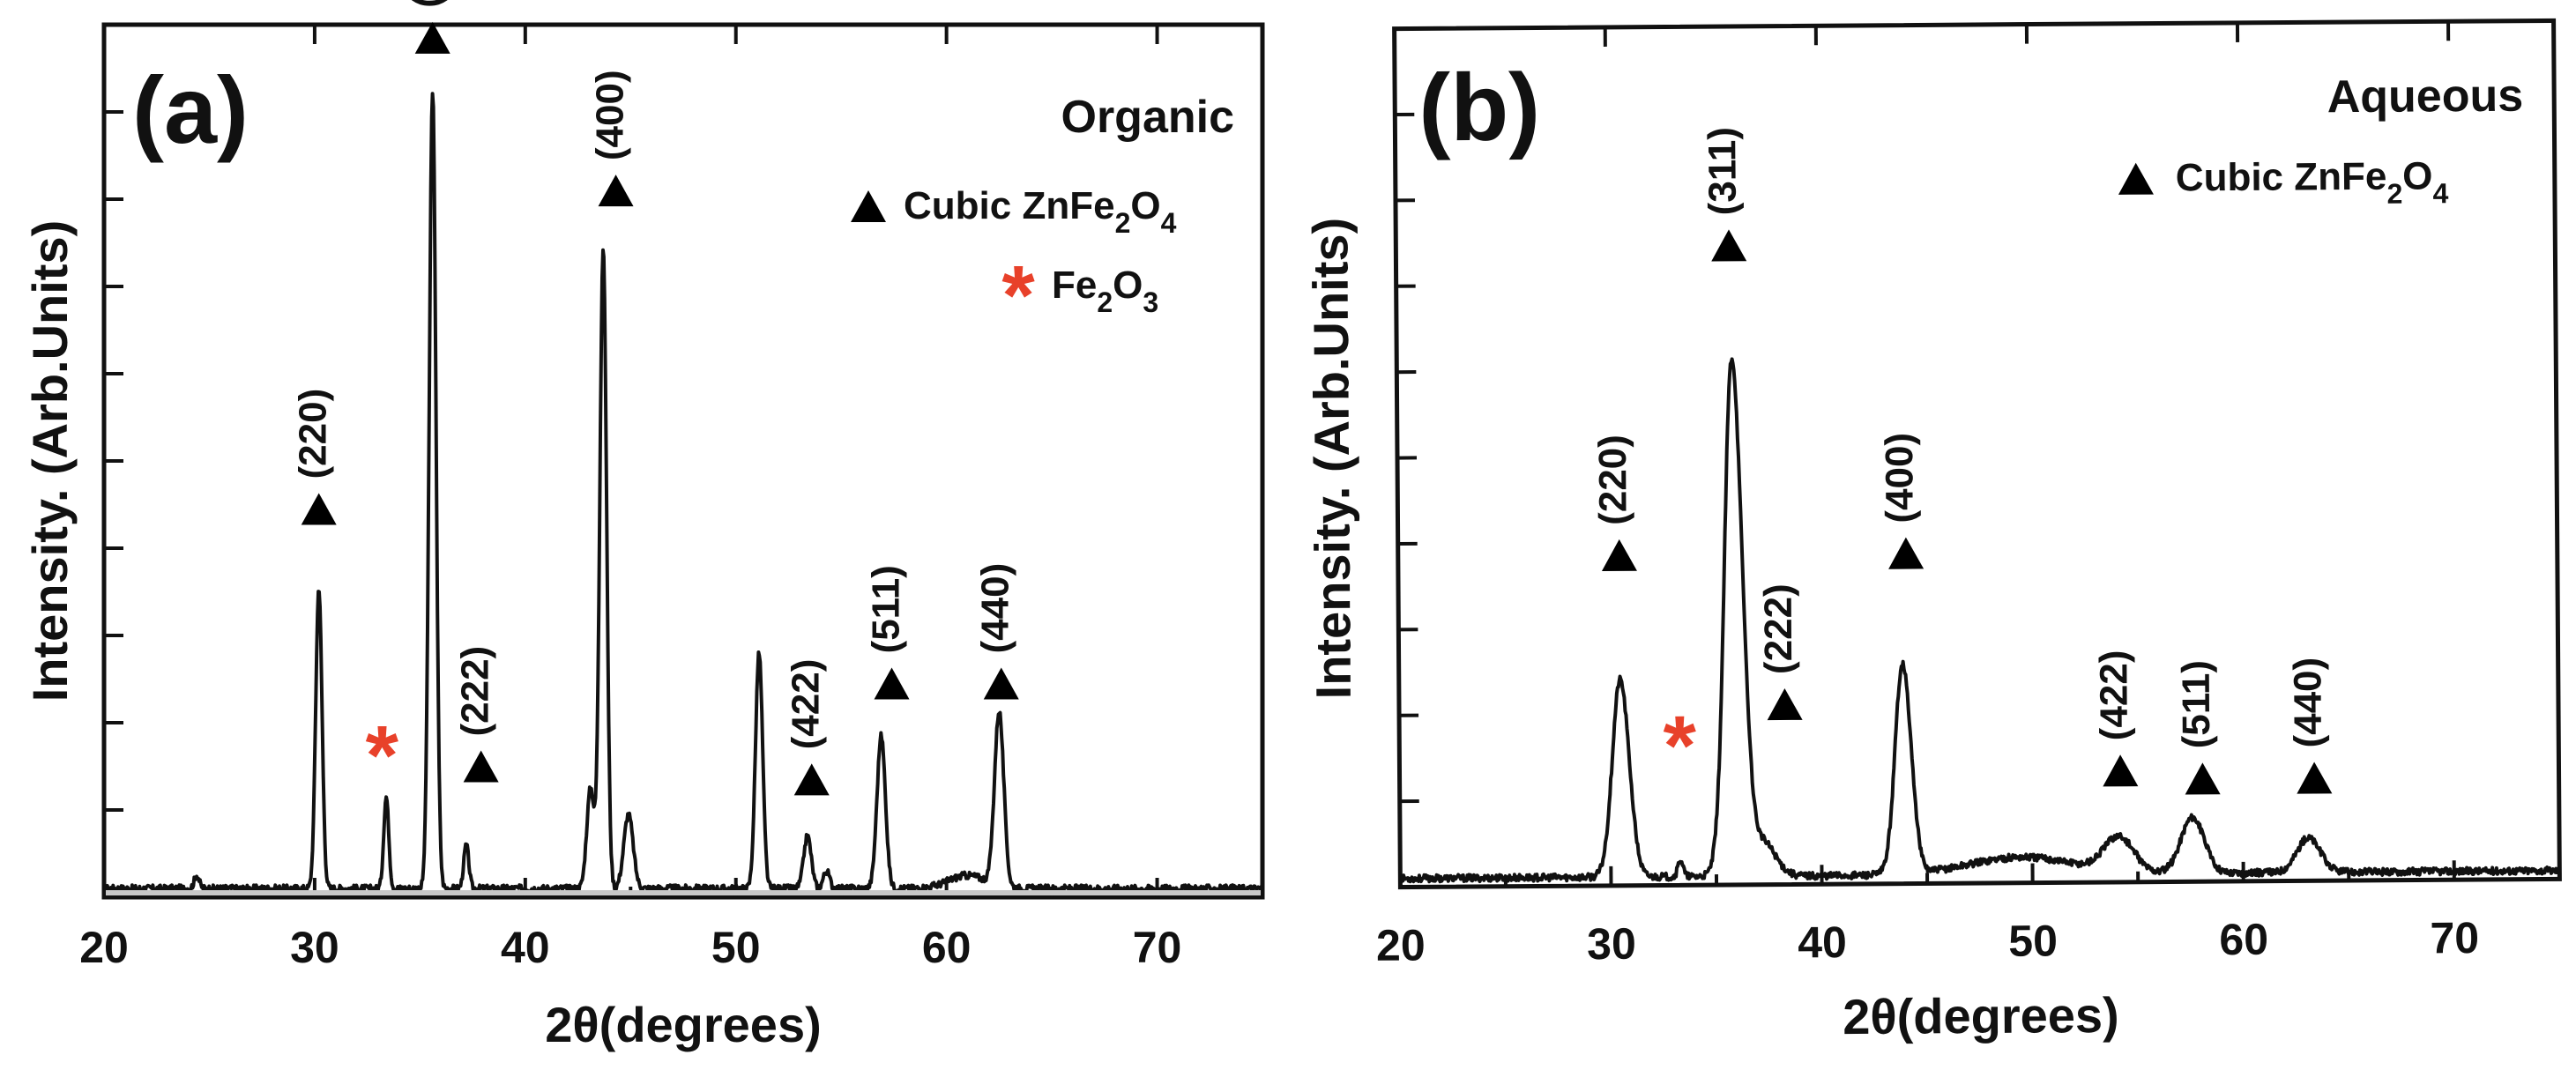 This screenshot has width=2576, height=1092. I want to click on legend-asterisk-icon: *, so click(1018, 296).